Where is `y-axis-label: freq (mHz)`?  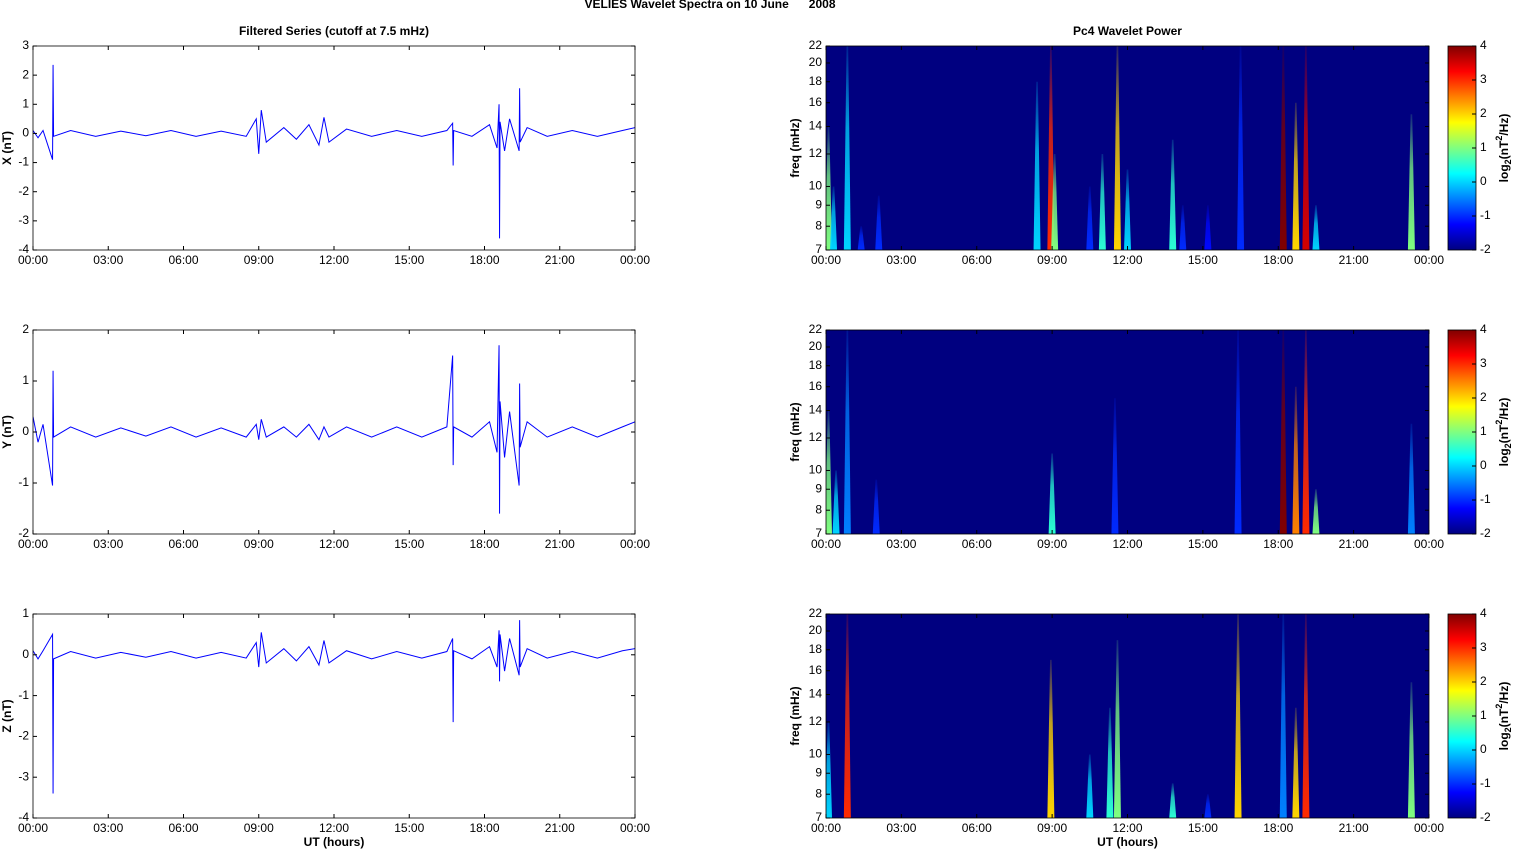 y-axis-label: freq (mHz) is located at coordinates (795, 147).